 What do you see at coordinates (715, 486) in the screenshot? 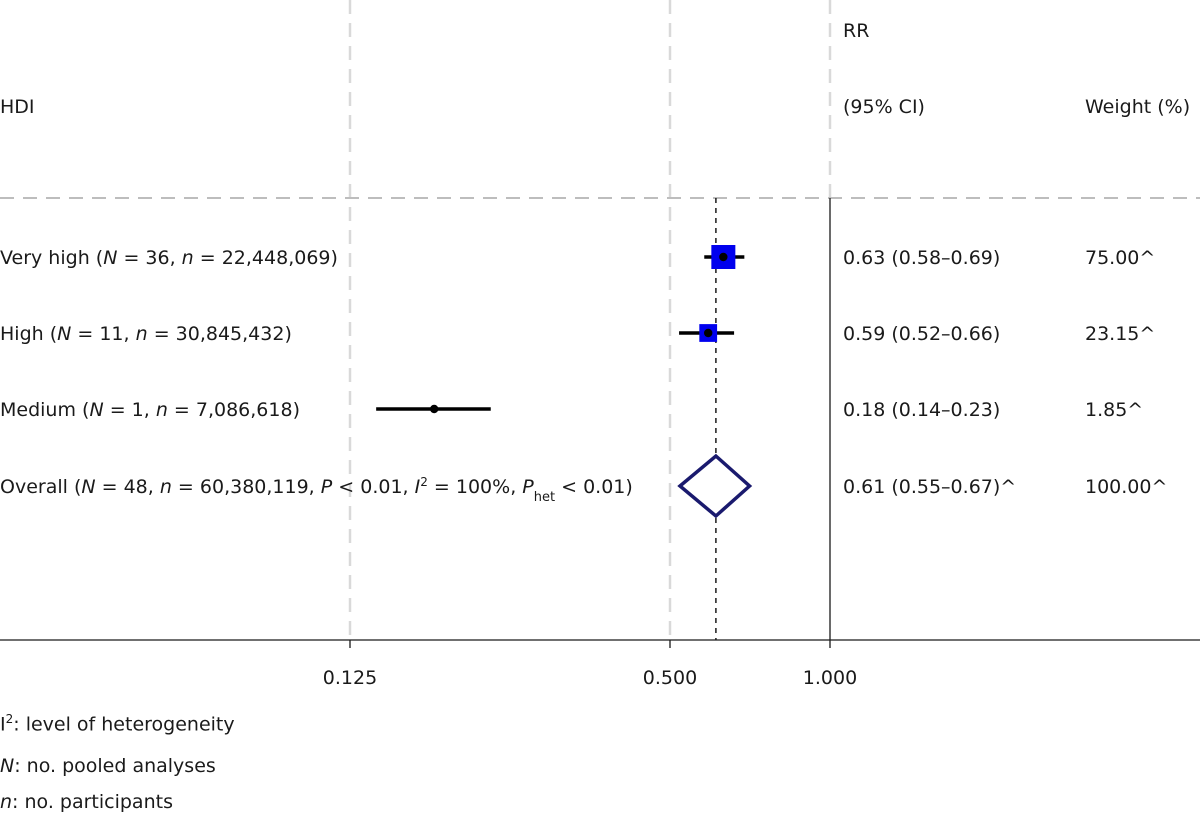
I see `overall-diamond` at bounding box center [715, 486].